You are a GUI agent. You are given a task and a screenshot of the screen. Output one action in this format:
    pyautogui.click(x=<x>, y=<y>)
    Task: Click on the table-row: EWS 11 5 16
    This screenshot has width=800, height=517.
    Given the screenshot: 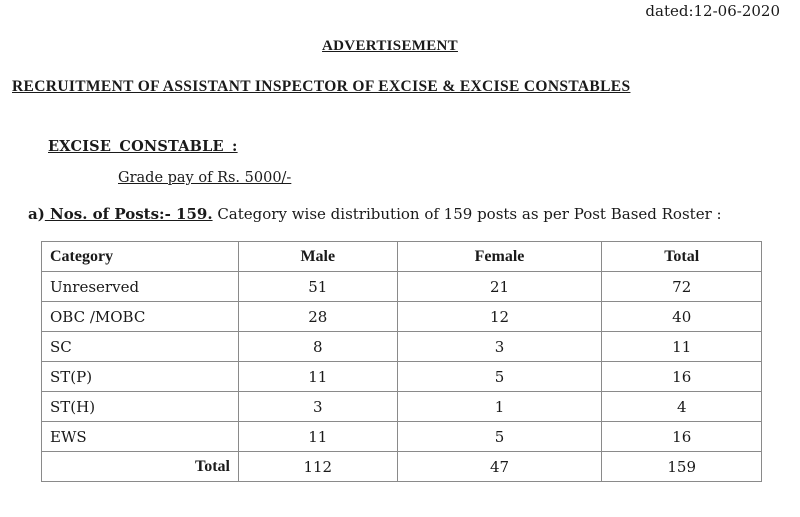 What is the action you would take?
    pyautogui.click(x=401, y=436)
    